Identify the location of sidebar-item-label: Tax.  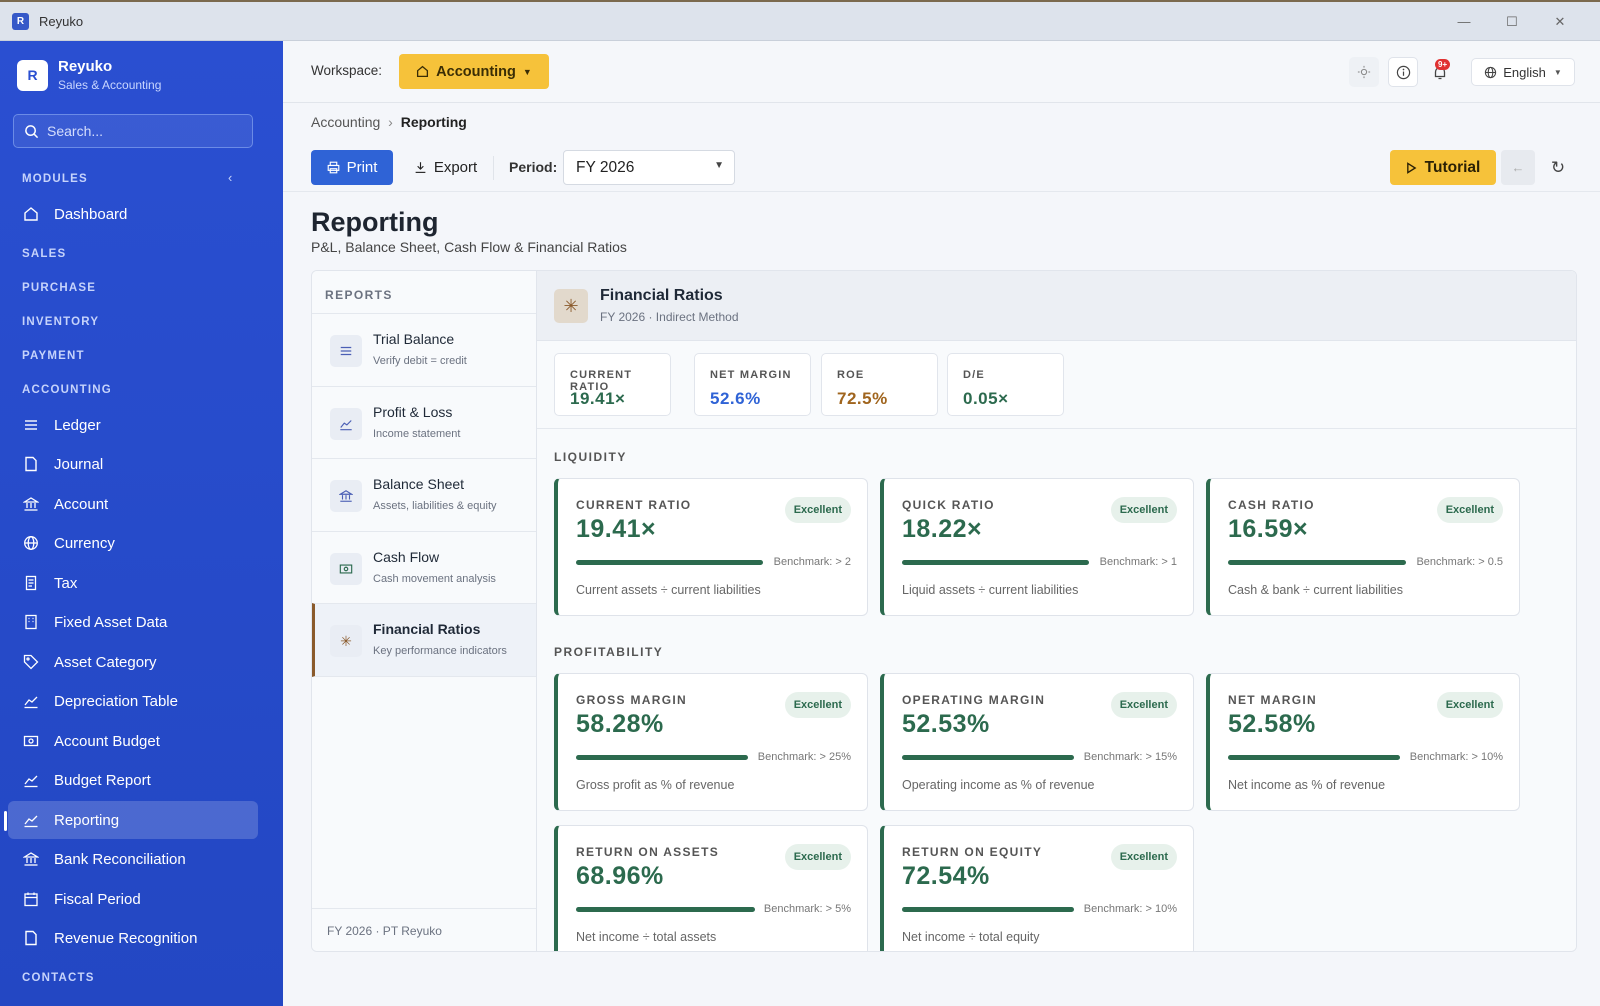
(66, 583).